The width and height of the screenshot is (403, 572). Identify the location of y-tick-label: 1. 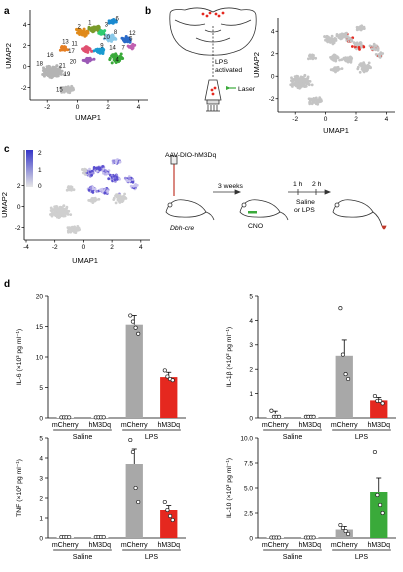
(41, 518).